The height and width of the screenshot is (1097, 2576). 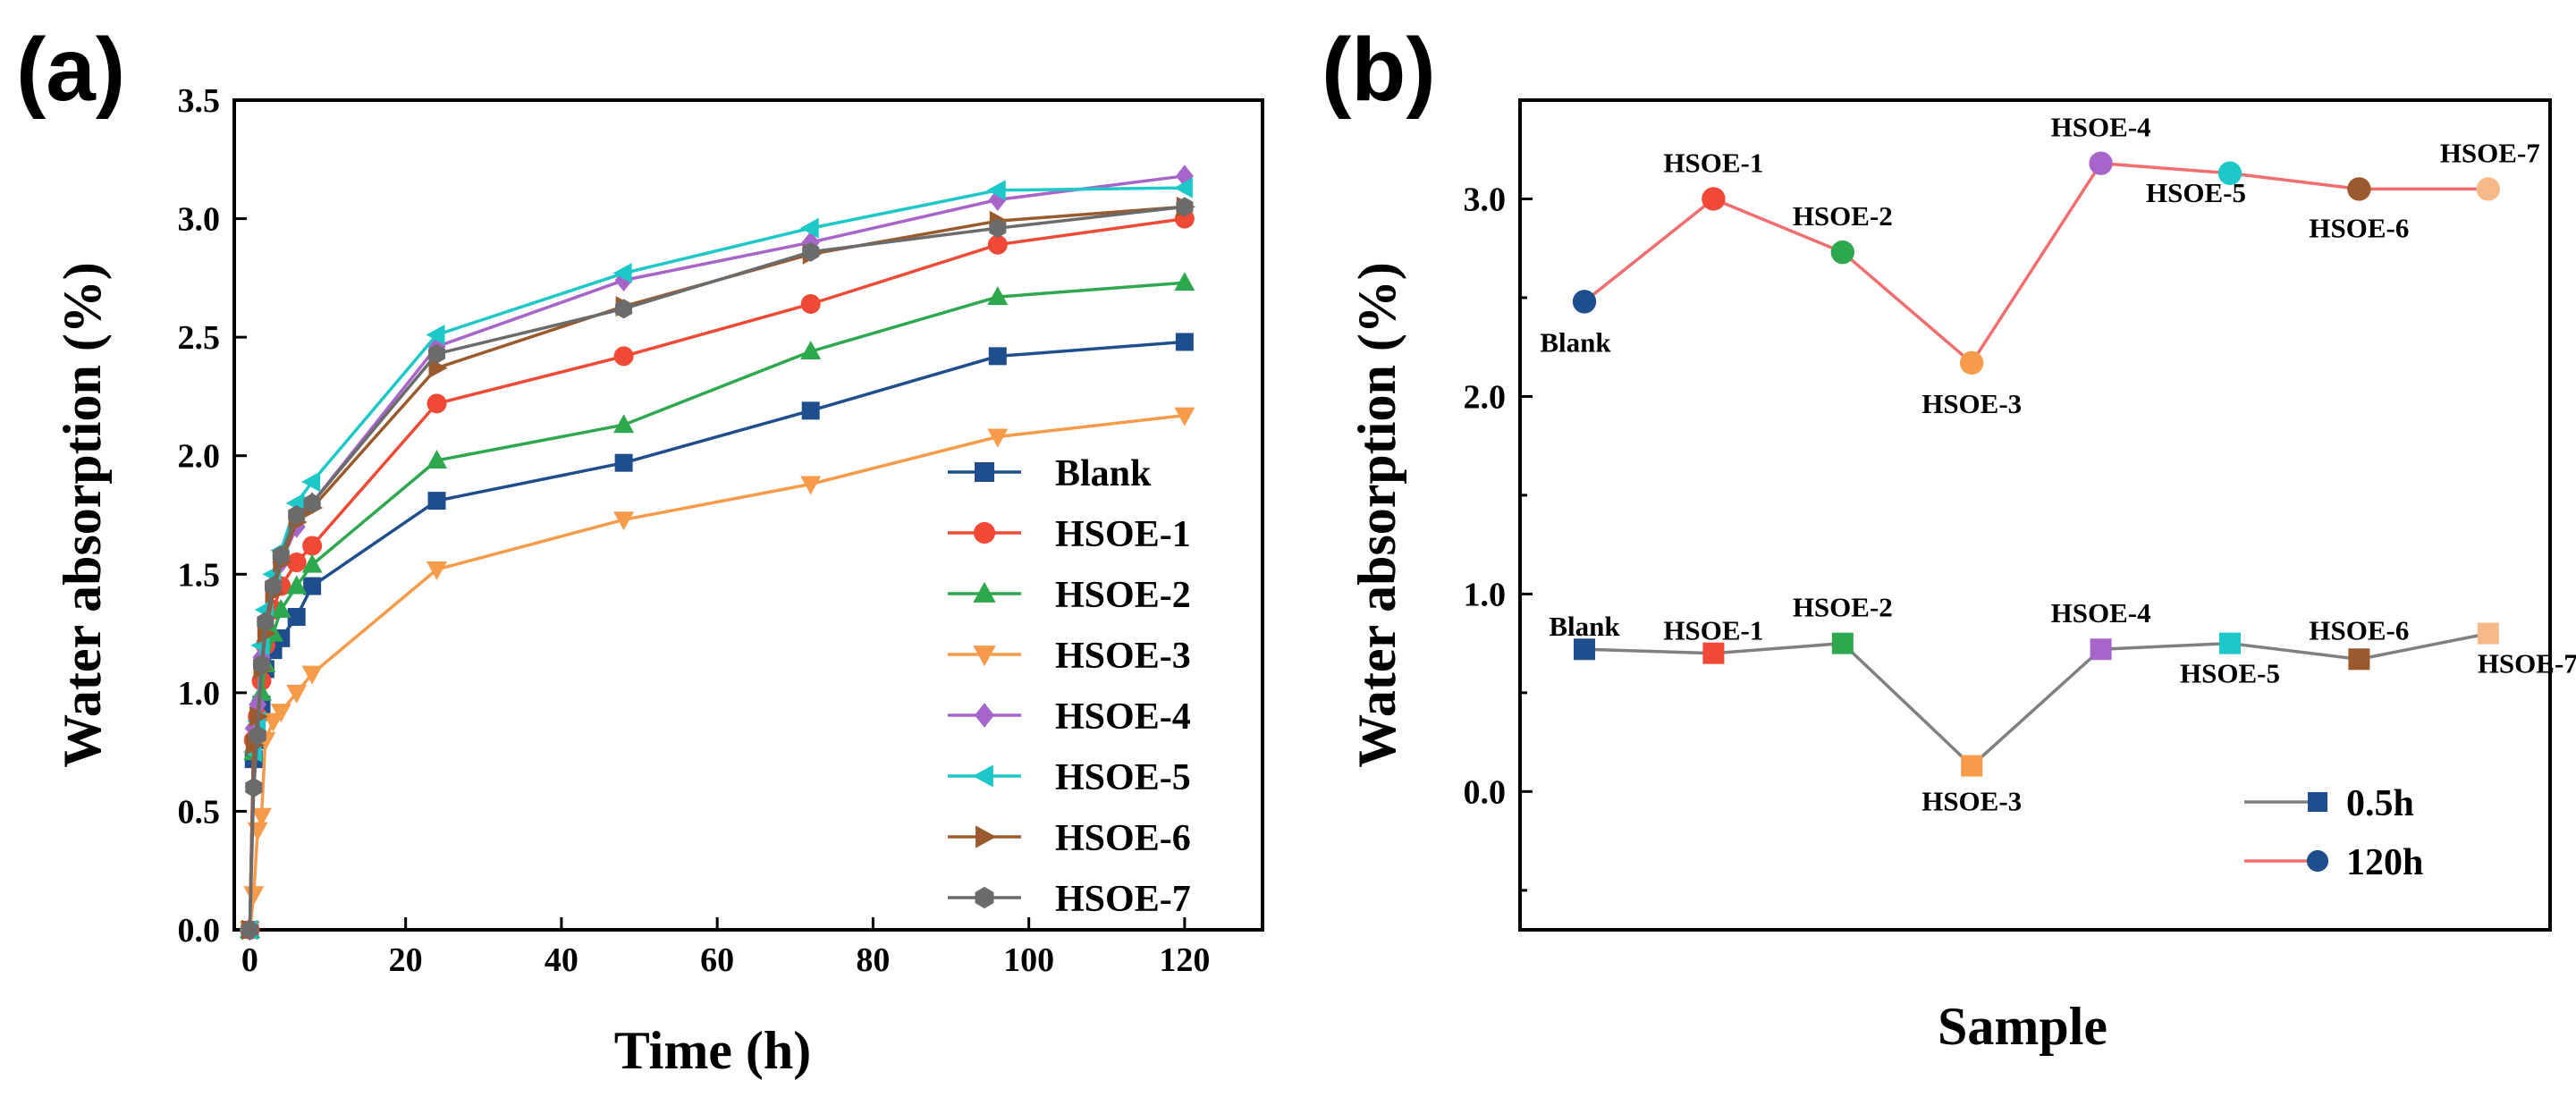 What do you see at coordinates (1485, 397) in the screenshot?
I see `y-tick-label-b: 2.0` at bounding box center [1485, 397].